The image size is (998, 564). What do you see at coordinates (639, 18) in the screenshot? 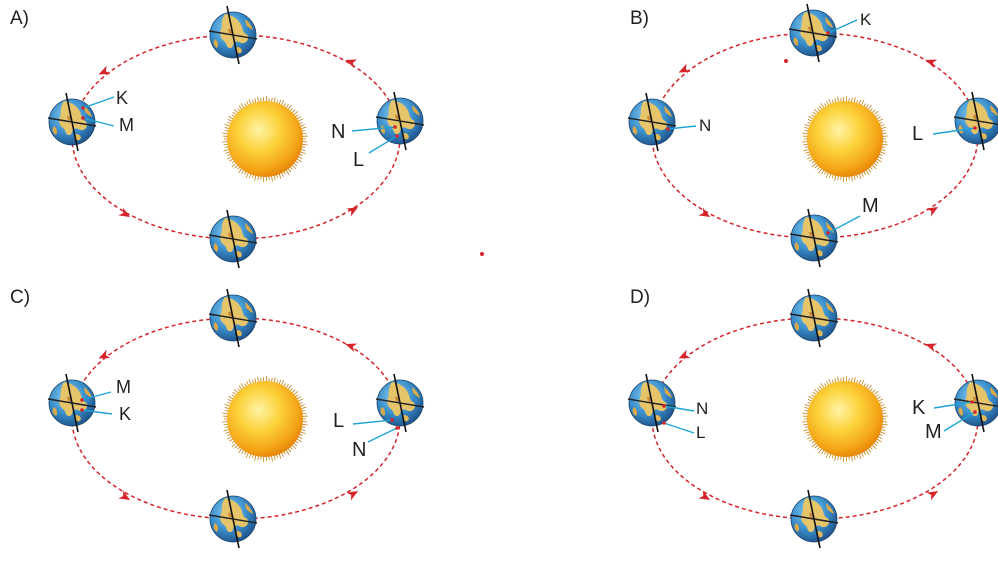
I see `panel-letter: B)` at bounding box center [639, 18].